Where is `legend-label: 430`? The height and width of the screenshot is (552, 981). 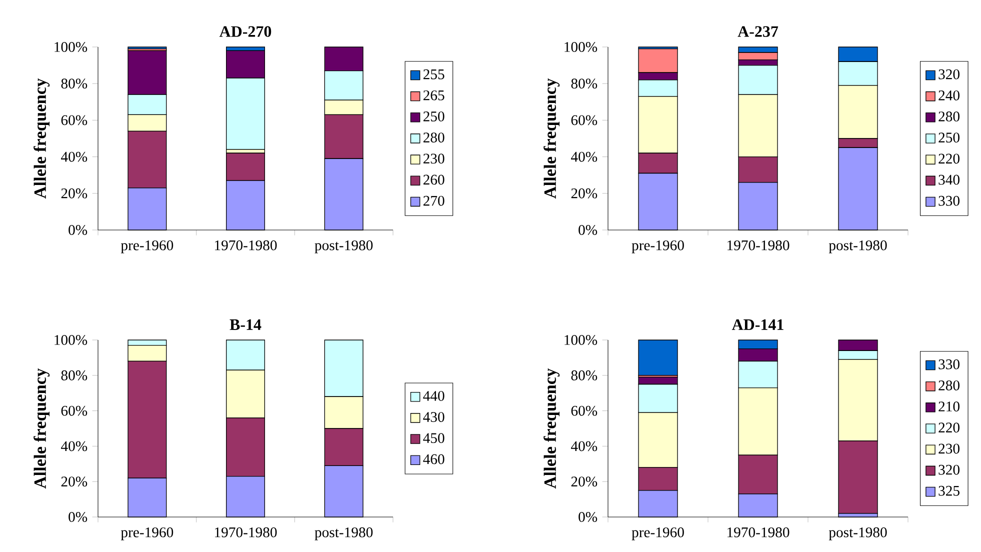
legend-label: 430 is located at coordinates (433, 417).